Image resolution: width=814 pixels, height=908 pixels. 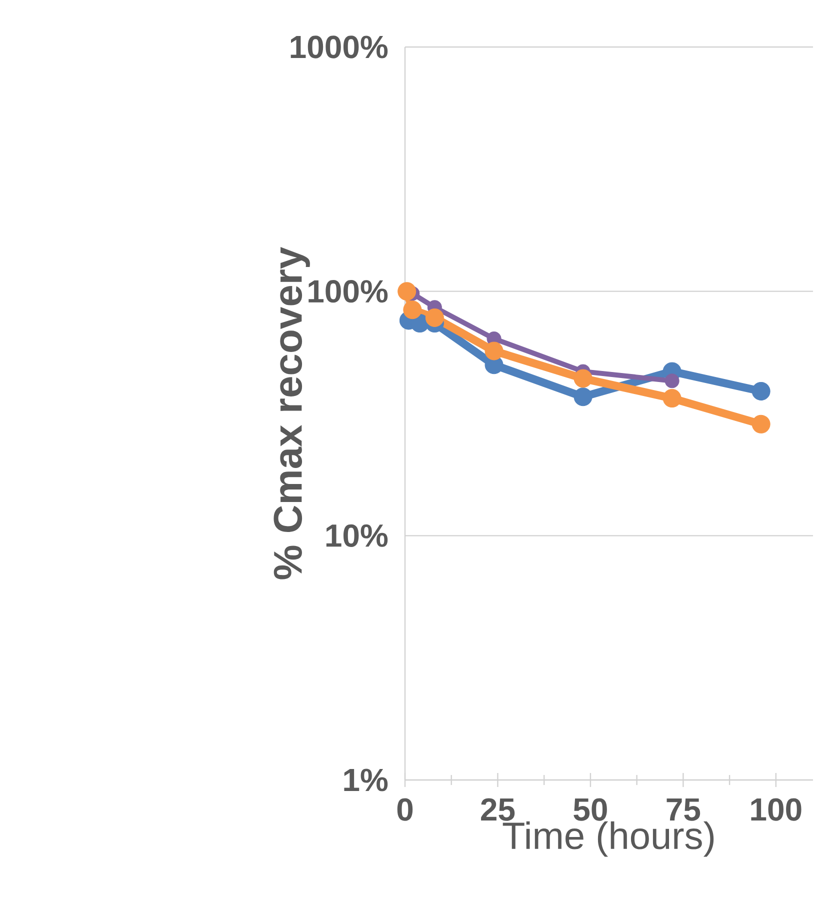 What do you see at coordinates (608, 839) in the screenshot?
I see `x-axis-title: Time (hours)` at bounding box center [608, 839].